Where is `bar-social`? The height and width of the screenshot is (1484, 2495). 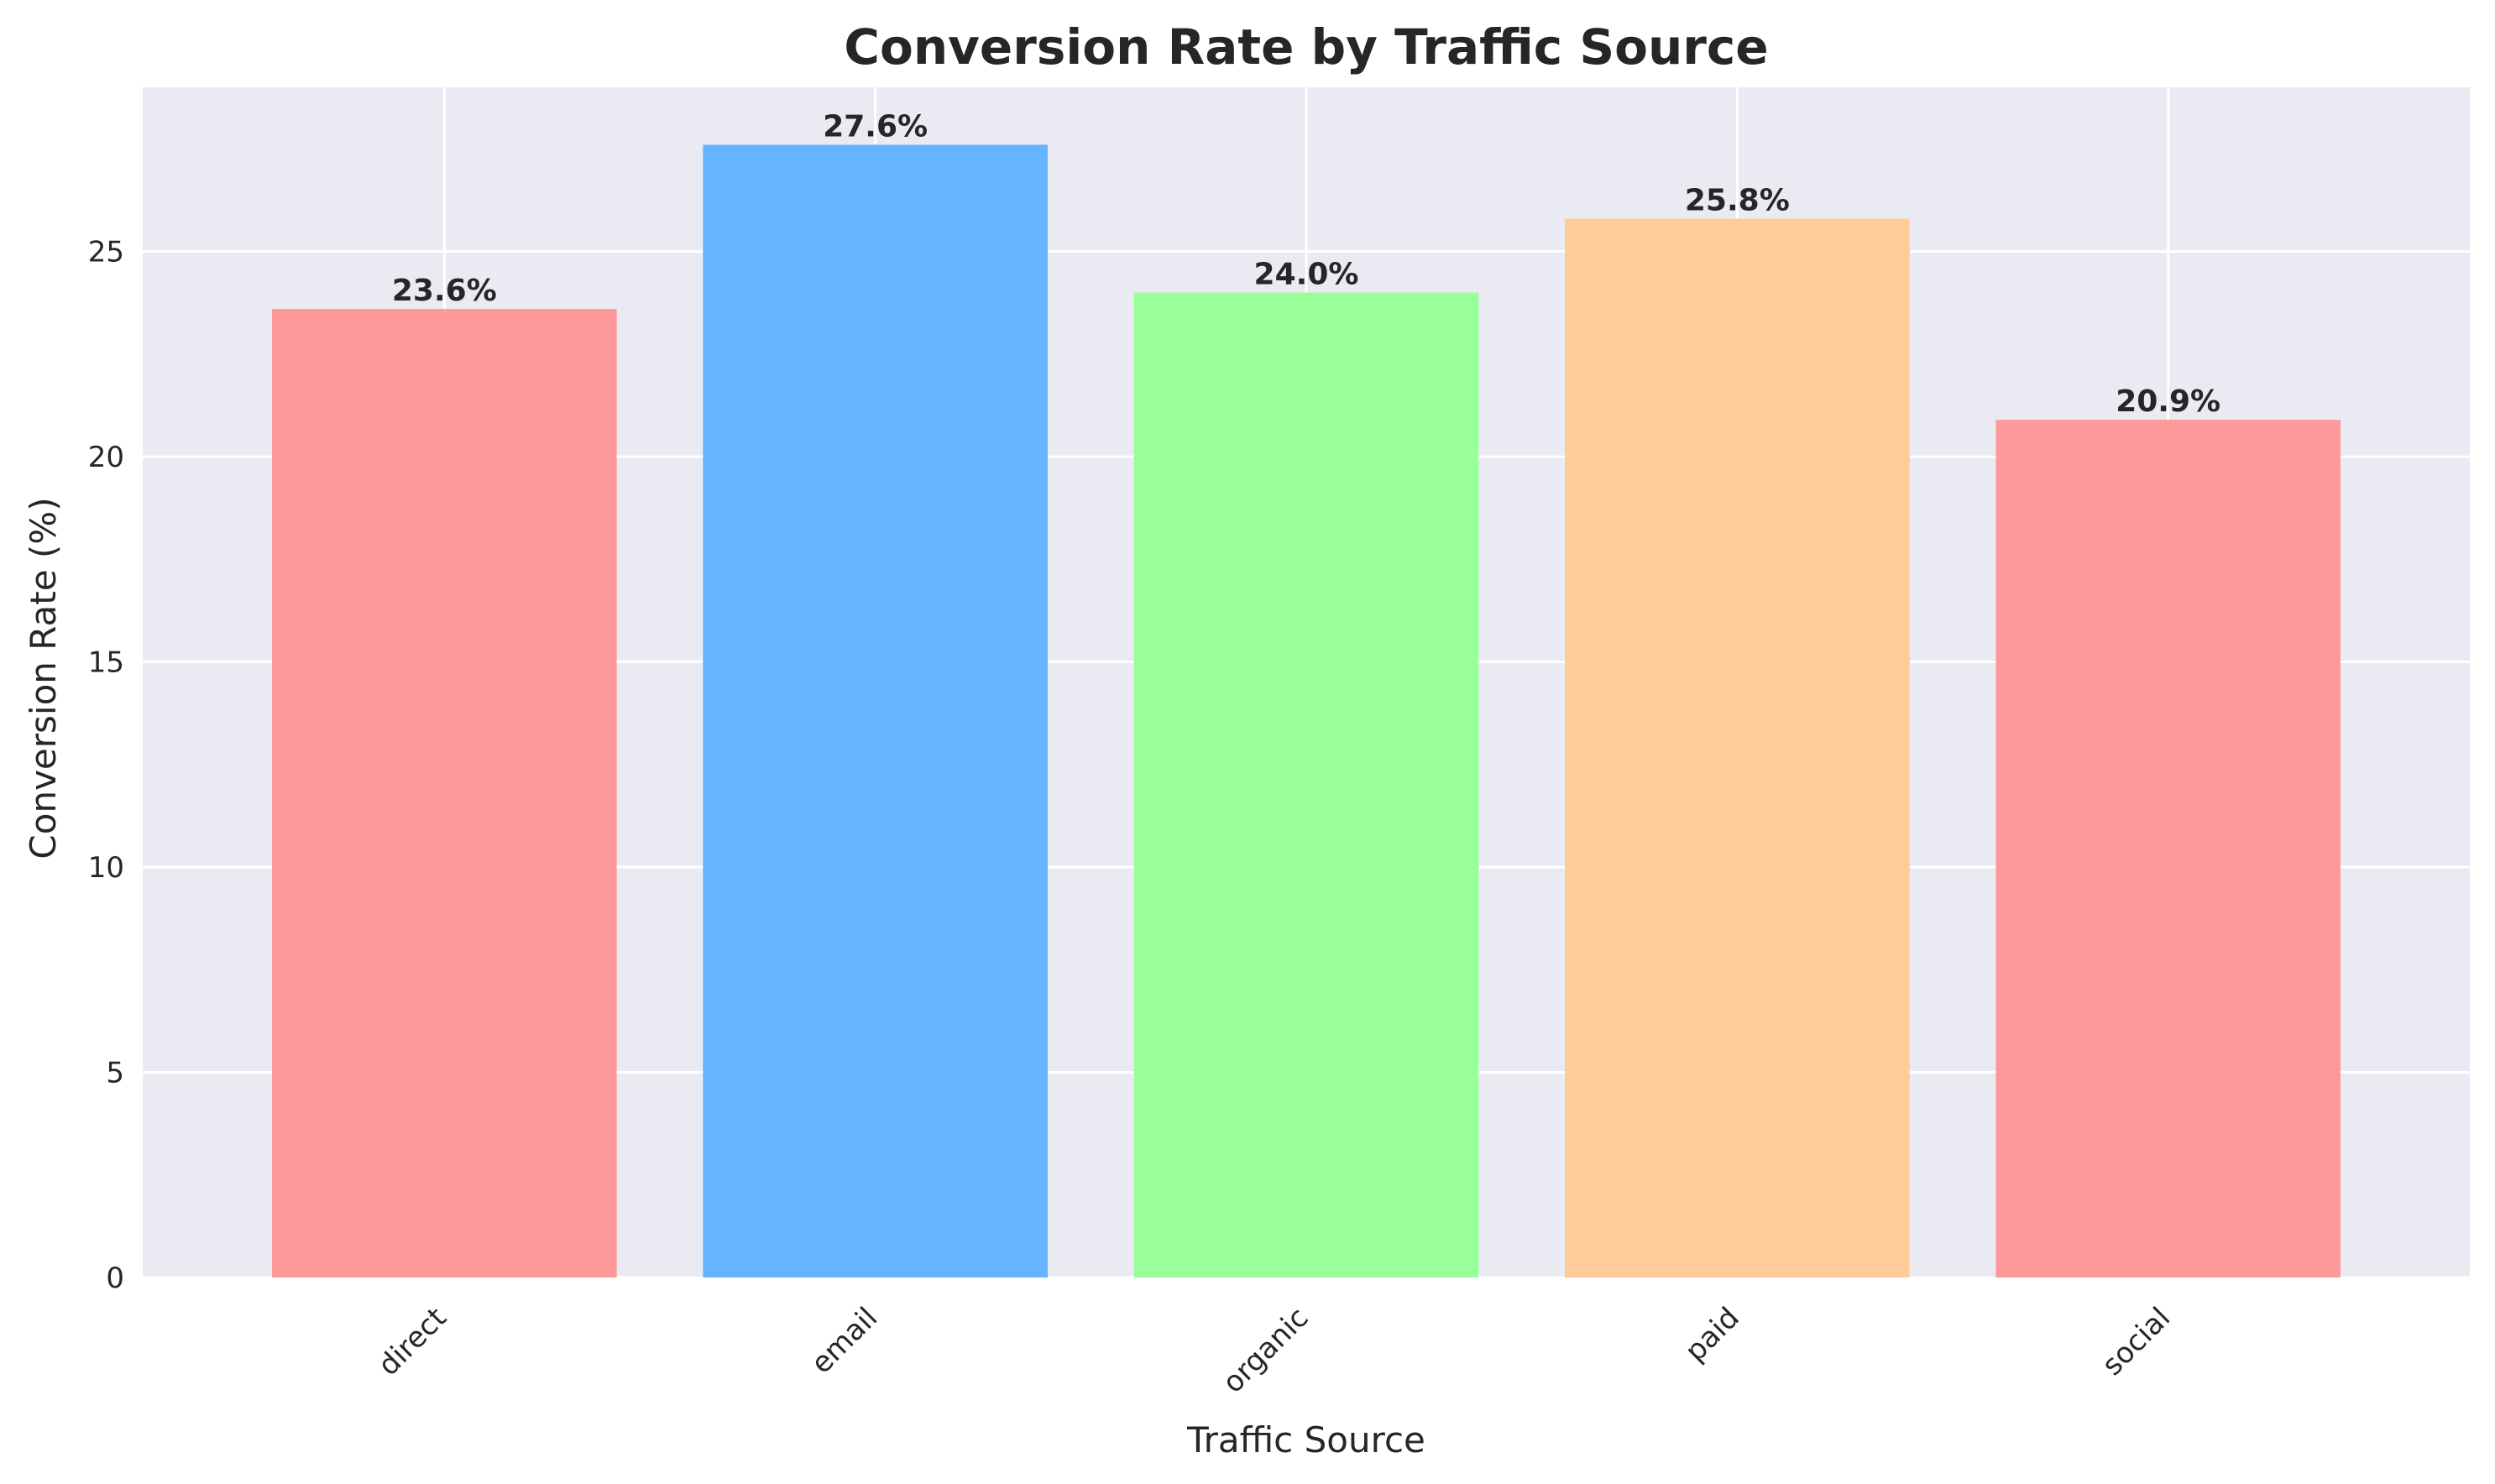
bar-social is located at coordinates (2168, 849).